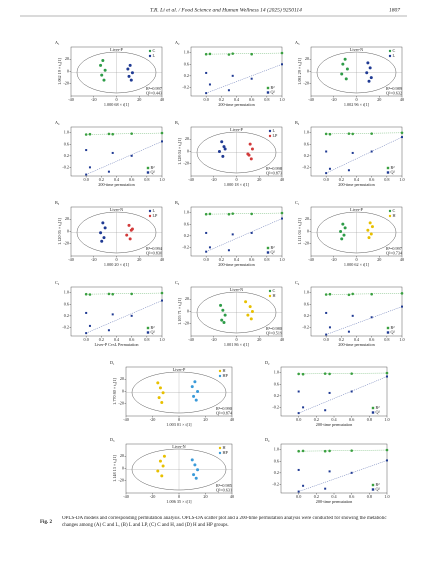 This screenshot has width=427, height=566. What do you see at coordinates (299, 231) in the screenshot?
I see `y-axis-label: 1.111 04 × t₀[1]` at bounding box center [299, 231].